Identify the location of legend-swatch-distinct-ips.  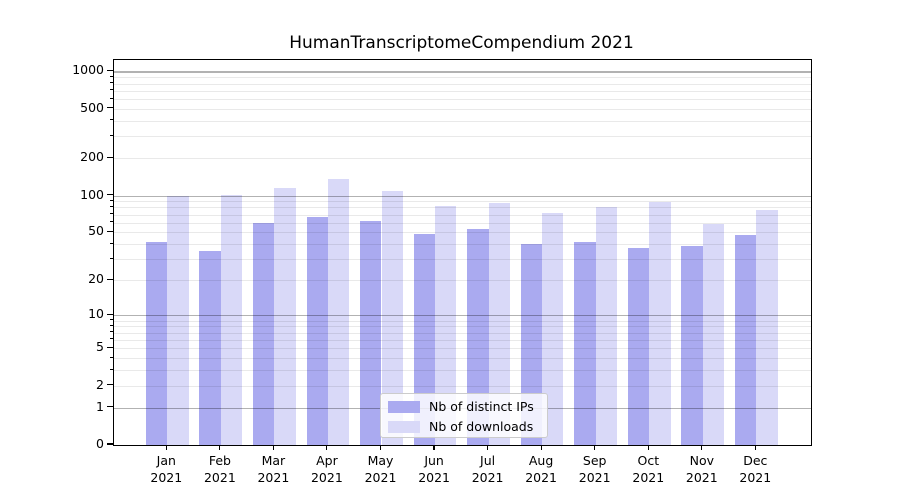
(404, 407).